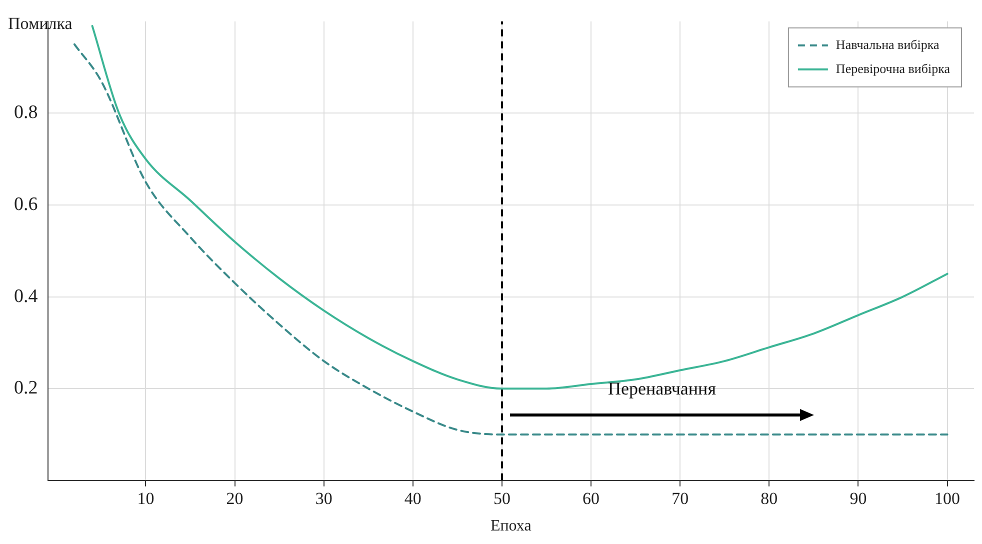 Image resolution: width=982 pixels, height=544 pixels. What do you see at coordinates (323, 498) in the screenshot?
I see `x-tick-label: 30` at bounding box center [323, 498].